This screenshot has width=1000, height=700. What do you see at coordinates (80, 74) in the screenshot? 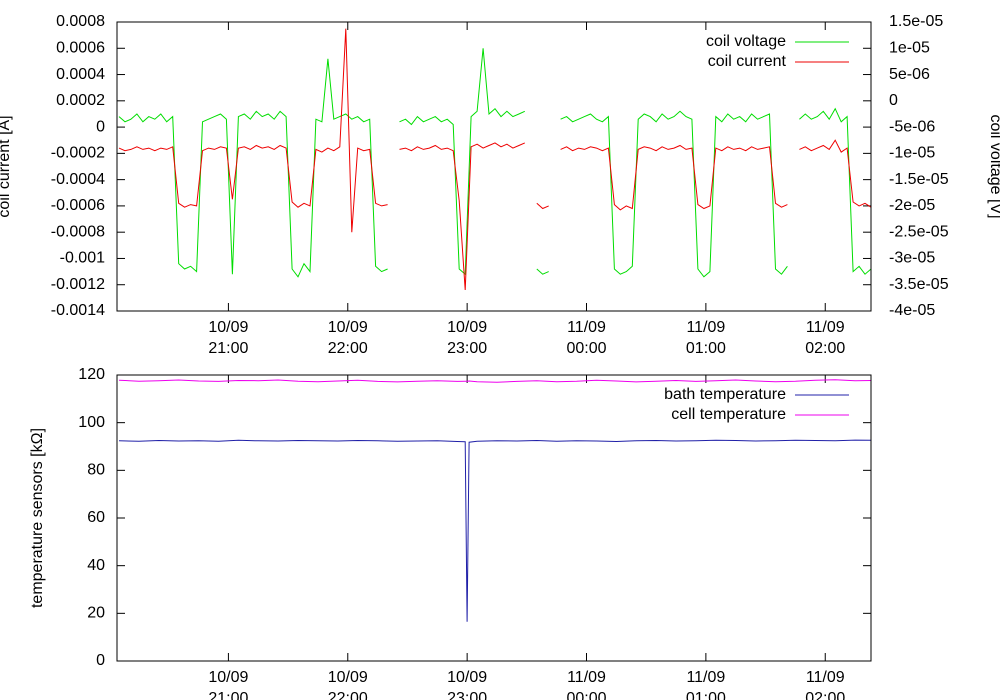
I see `y-tick-label: 0.0004` at bounding box center [80, 74].